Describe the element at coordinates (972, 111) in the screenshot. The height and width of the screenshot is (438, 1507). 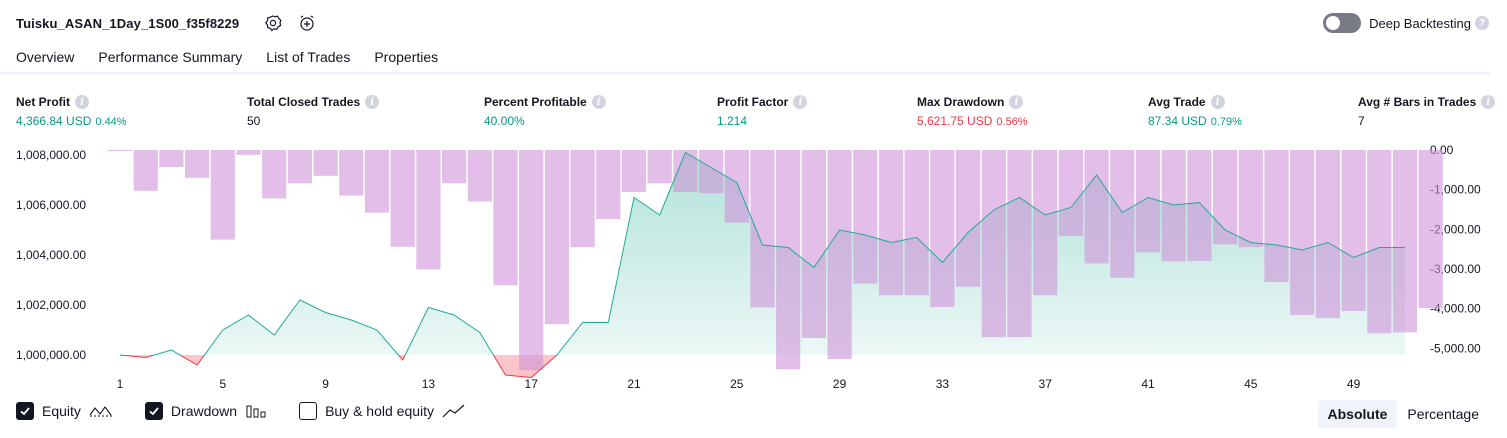
I see `metric-max-drawdown: Max Drawdown i 5,621.75 USD 0.56%` at that location.